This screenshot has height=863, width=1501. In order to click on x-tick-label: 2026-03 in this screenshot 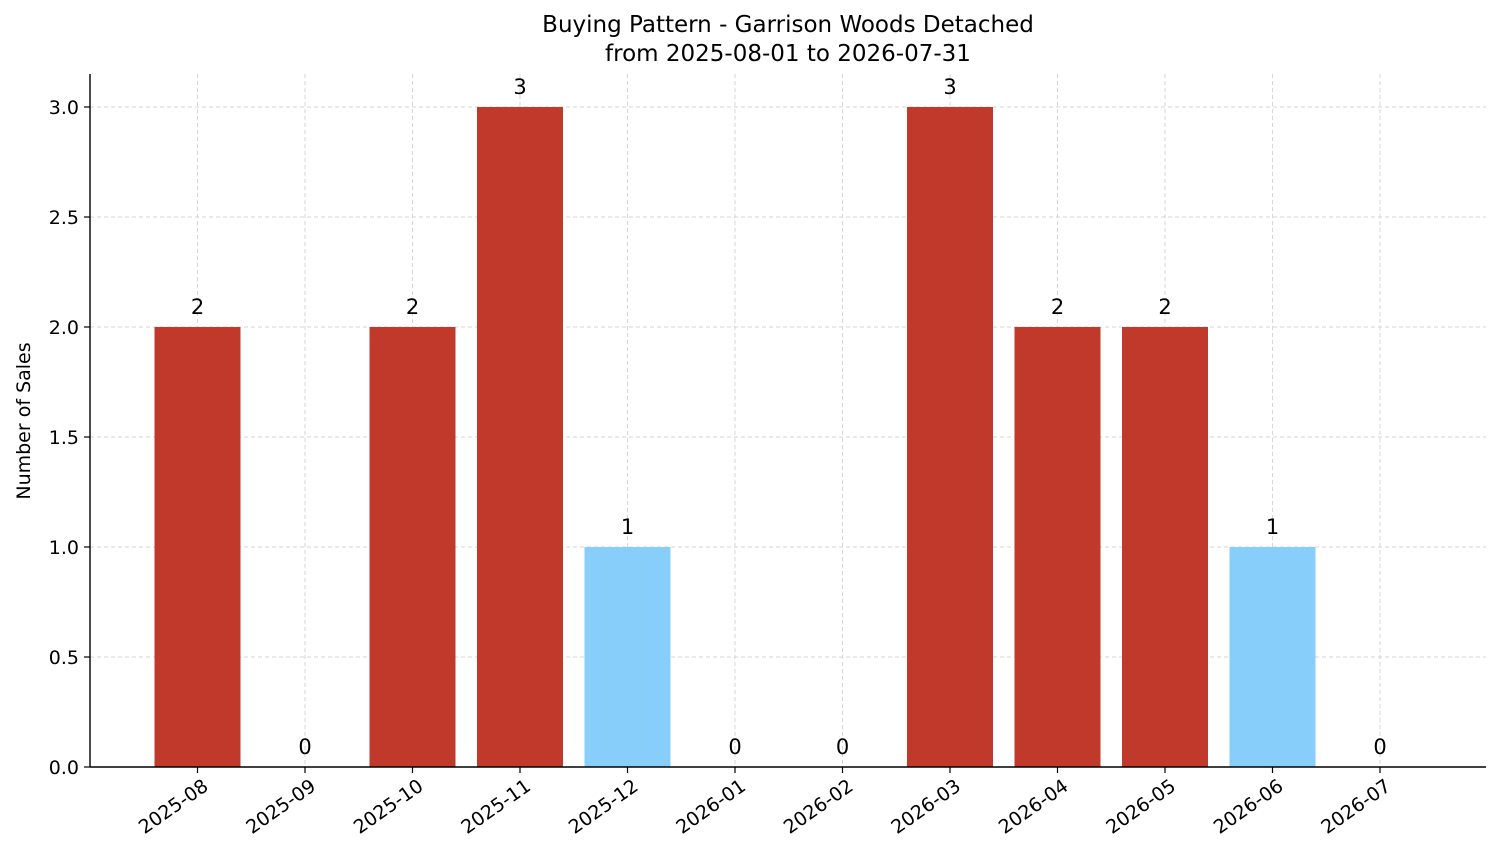, I will do `click(926, 807)`.